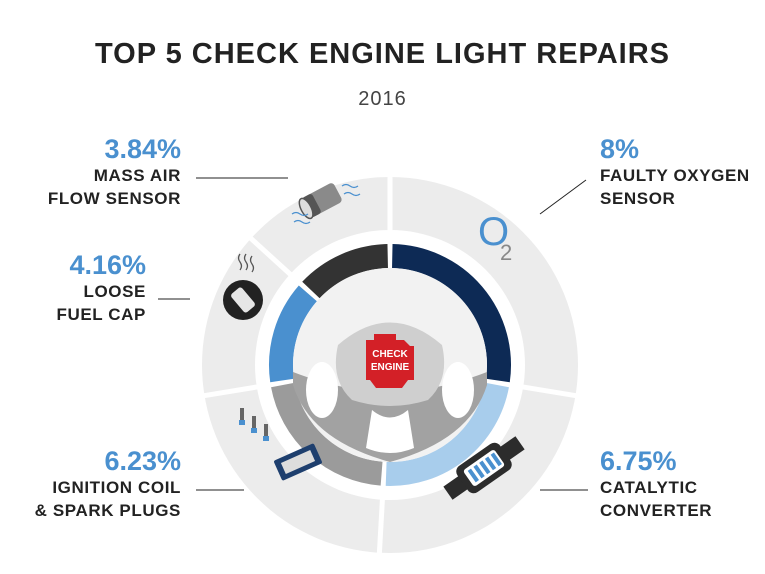 The image size is (765, 574). I want to click on engine-text-line1: CHECK, so click(390, 354).